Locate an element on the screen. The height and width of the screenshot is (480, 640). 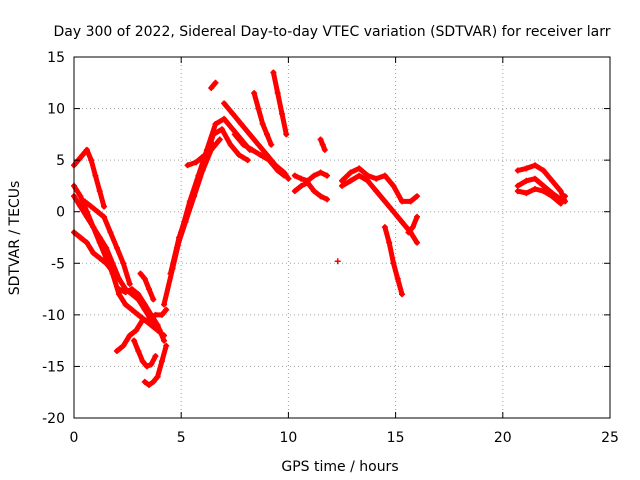
x-axis-label: GPS time / hours is located at coordinates (339, 467).